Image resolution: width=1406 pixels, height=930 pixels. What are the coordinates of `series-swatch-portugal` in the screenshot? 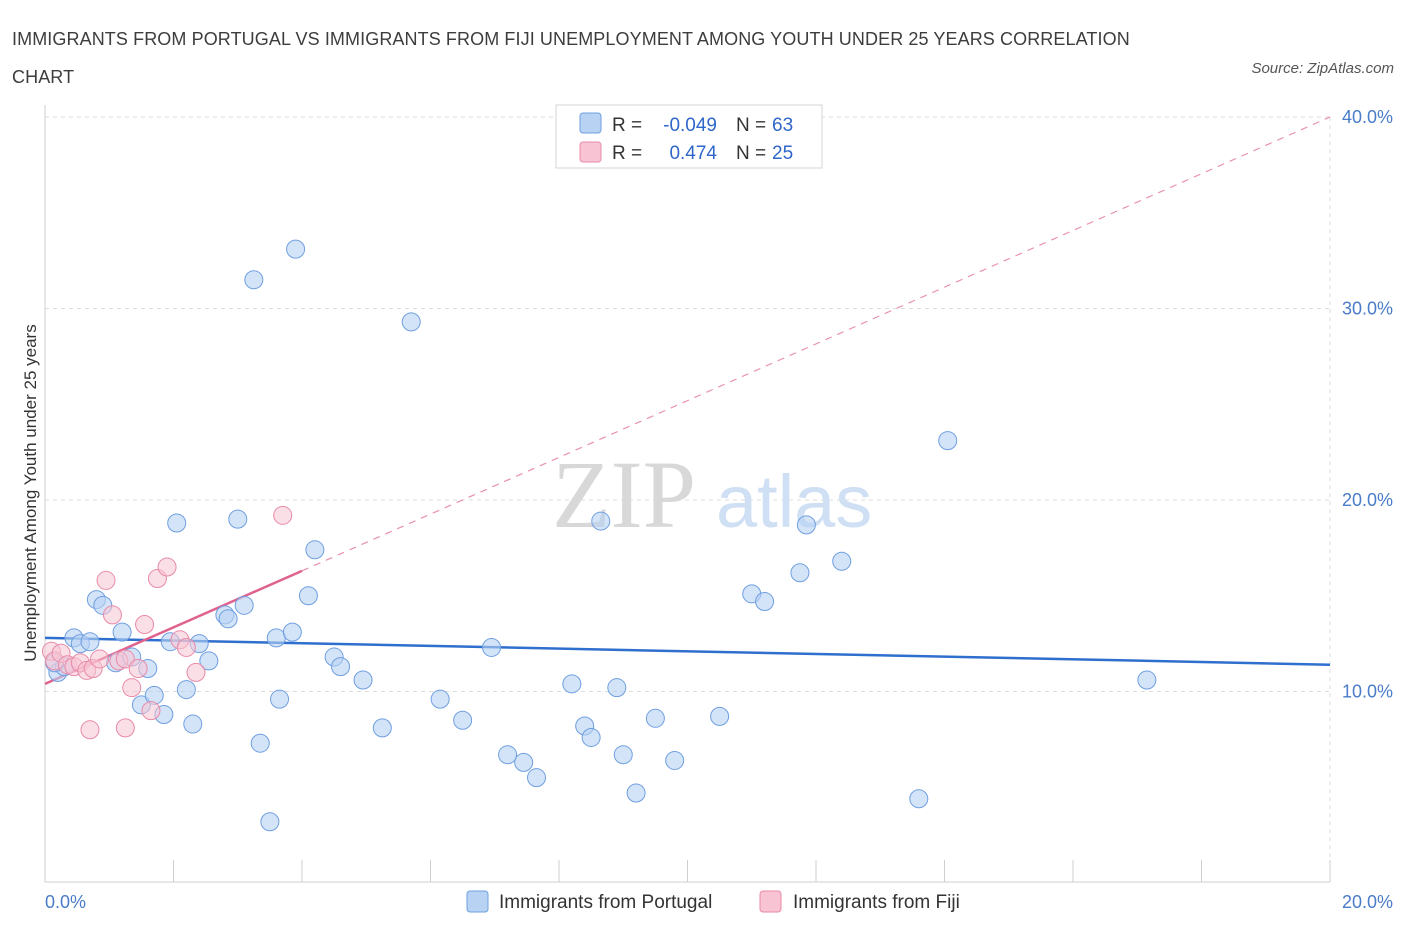 It's located at (477, 901).